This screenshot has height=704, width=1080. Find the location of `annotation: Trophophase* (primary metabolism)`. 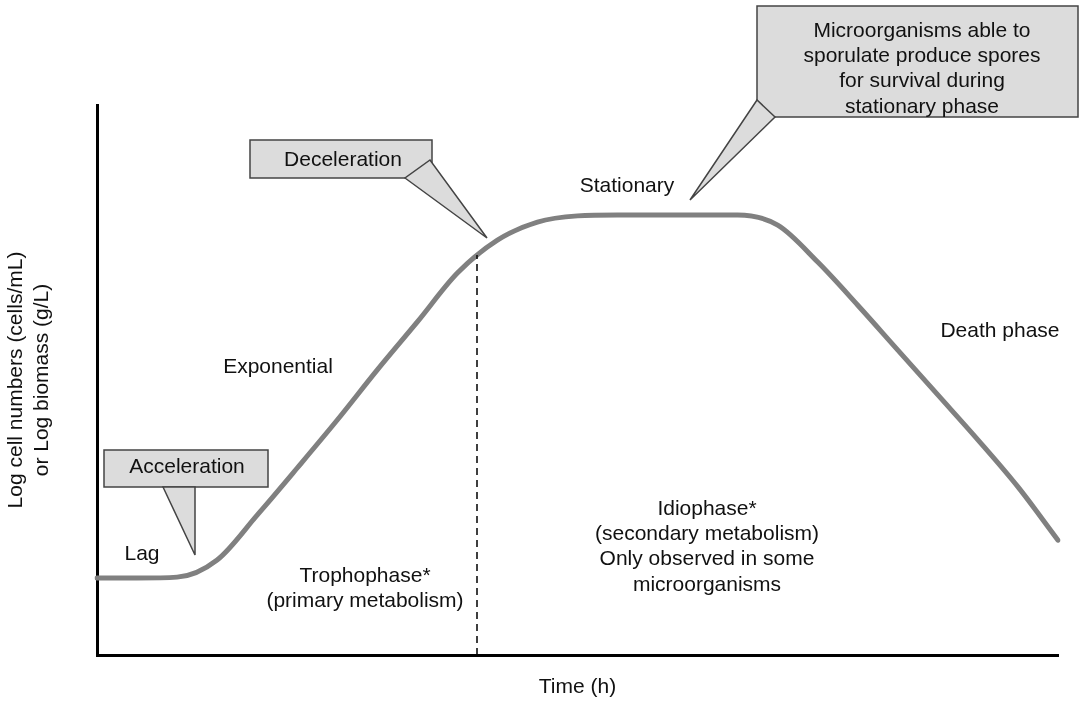

annotation: Trophophase* (primary metabolism) is located at coordinates (365, 587).